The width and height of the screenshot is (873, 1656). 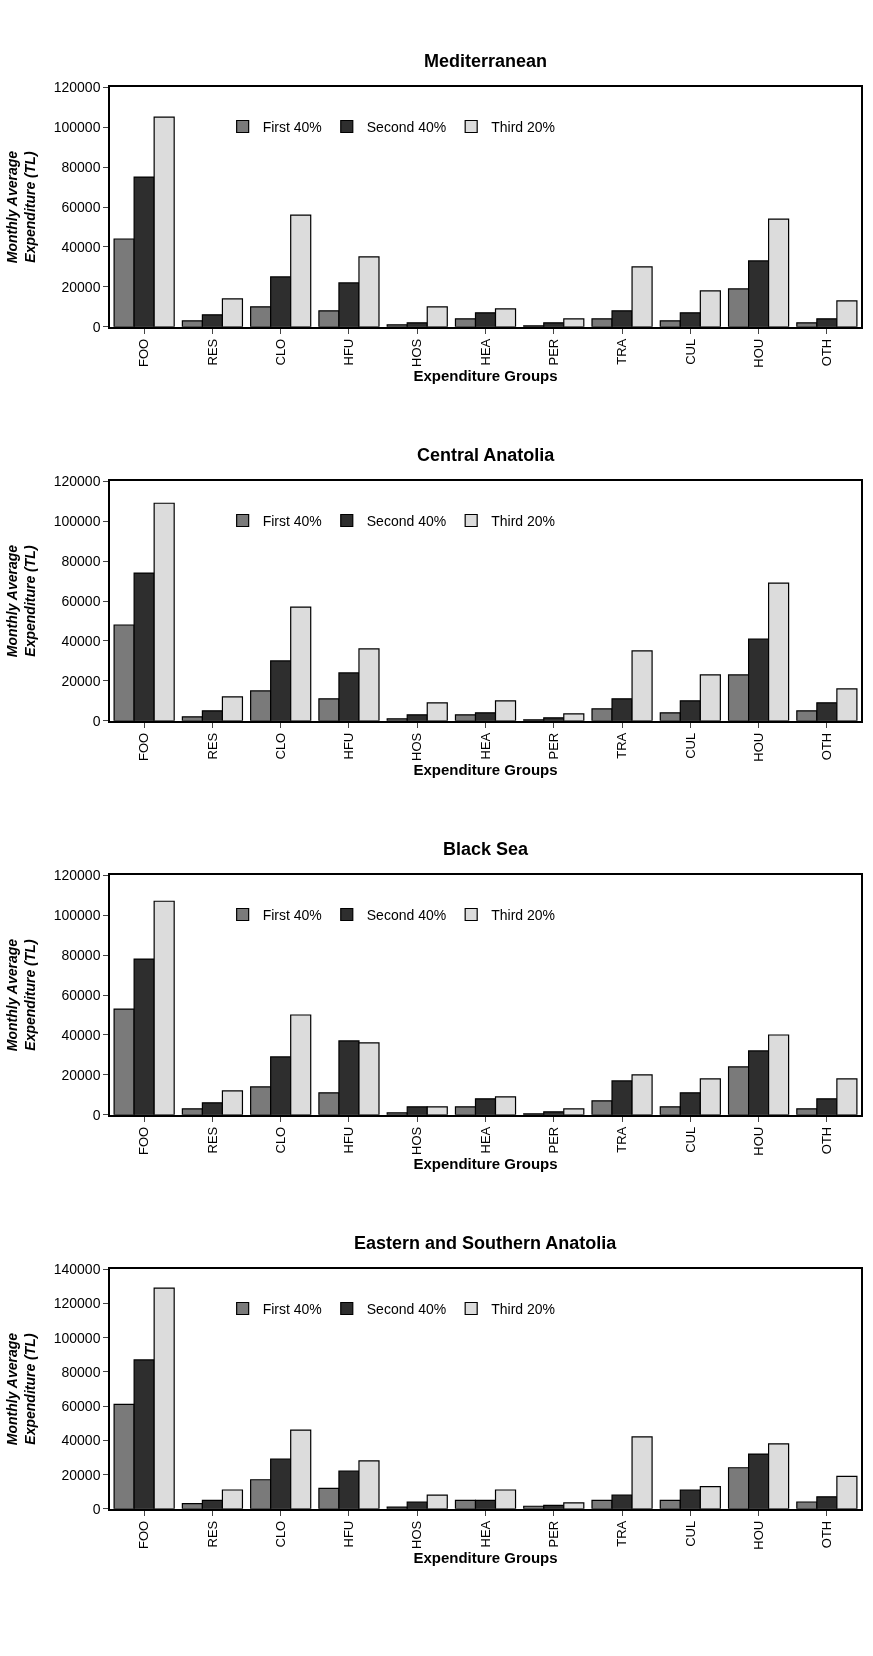 What do you see at coordinates (486, 1243) in the screenshot?
I see `chart-title: Eastern and Southern Anatolia` at bounding box center [486, 1243].